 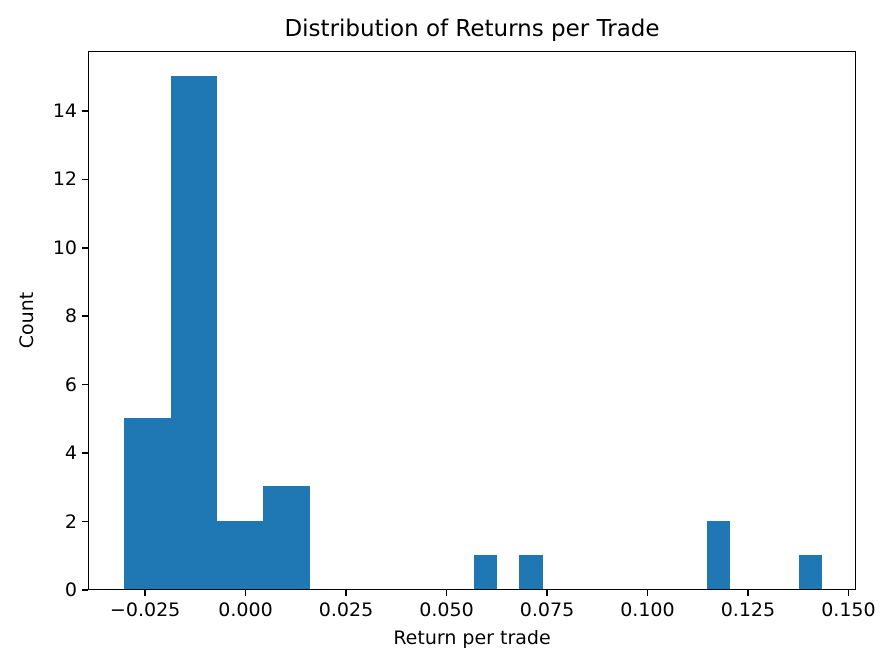 What do you see at coordinates (70, 590) in the screenshot?
I see `y-tick-label: 0` at bounding box center [70, 590].